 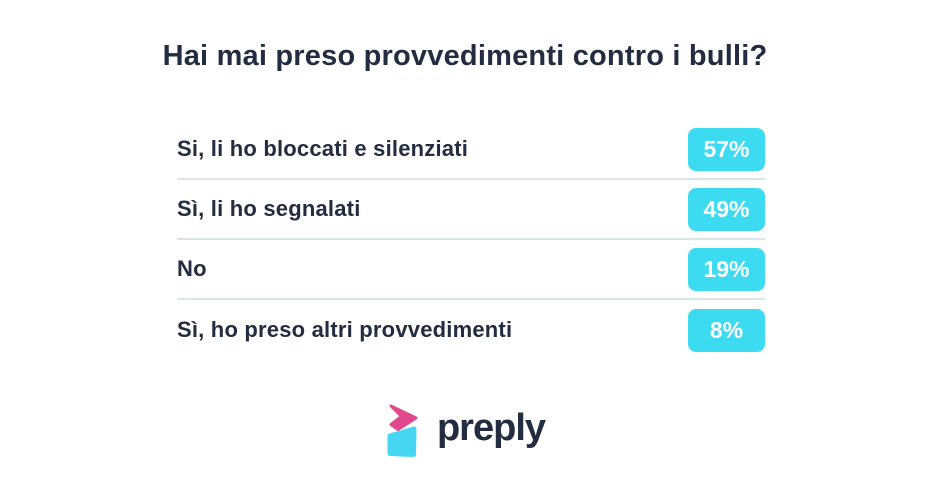 What do you see at coordinates (471, 270) in the screenshot?
I see `survey-row: No 19%` at bounding box center [471, 270].